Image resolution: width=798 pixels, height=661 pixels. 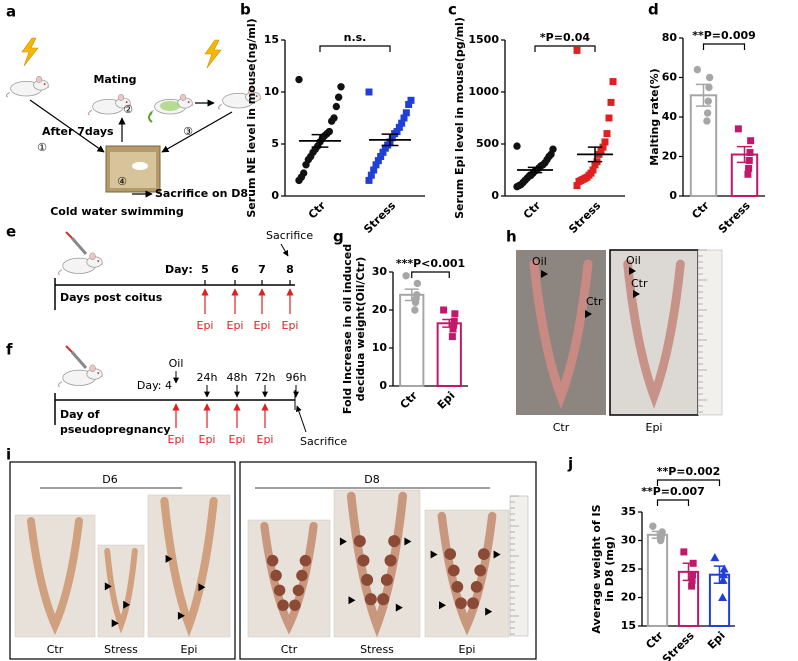 What do you see at coordinates (251, 117) in the screenshot?
I see `y-axis-label: Serum NE level in mouse(ng/ml)` at bounding box center [251, 117].